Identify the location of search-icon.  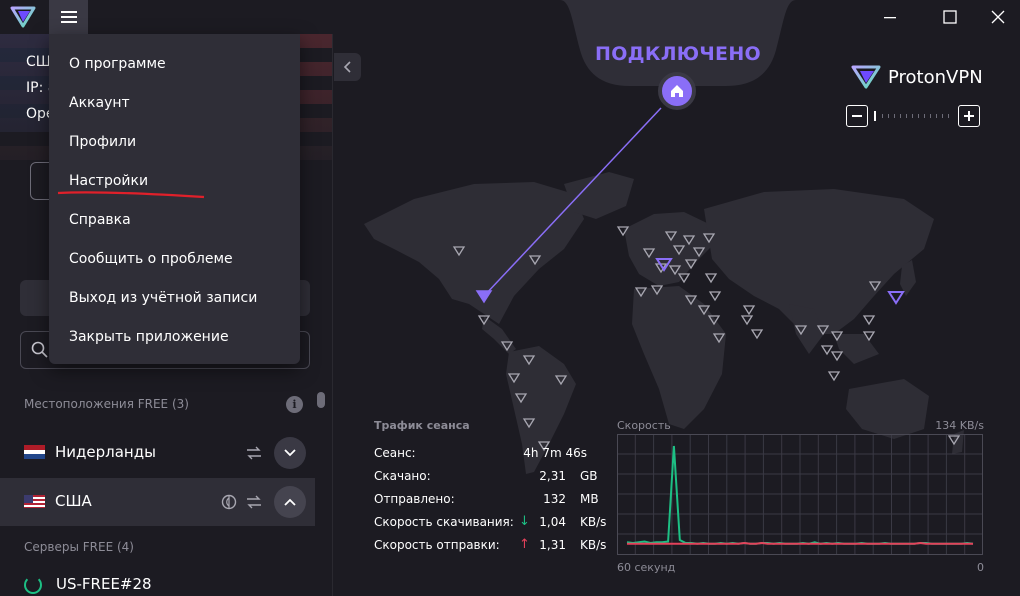
(39, 349).